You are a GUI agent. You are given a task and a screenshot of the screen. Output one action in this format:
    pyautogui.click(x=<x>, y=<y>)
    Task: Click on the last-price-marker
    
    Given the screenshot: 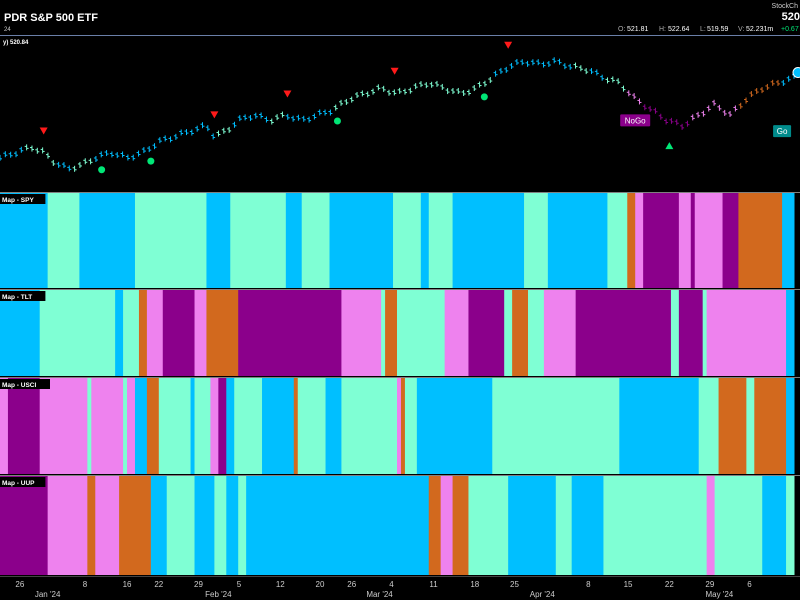 What is the action you would take?
    pyautogui.click(x=796, y=72)
    